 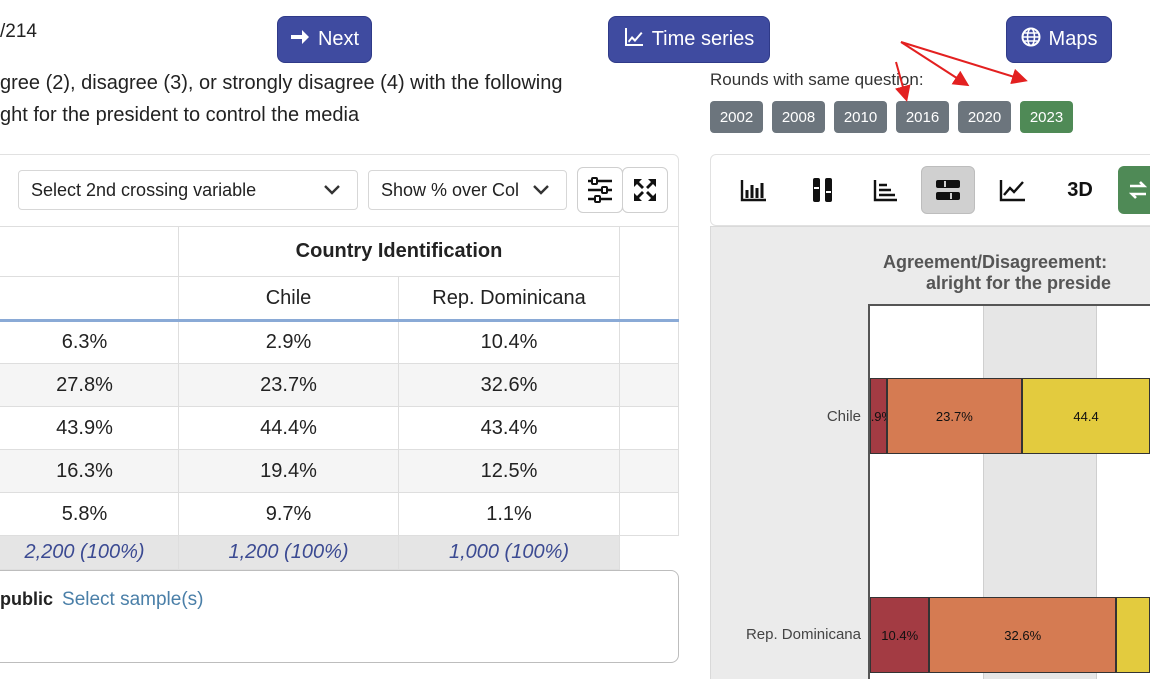 I want to click on globe-icon, so click(x=1031, y=40).